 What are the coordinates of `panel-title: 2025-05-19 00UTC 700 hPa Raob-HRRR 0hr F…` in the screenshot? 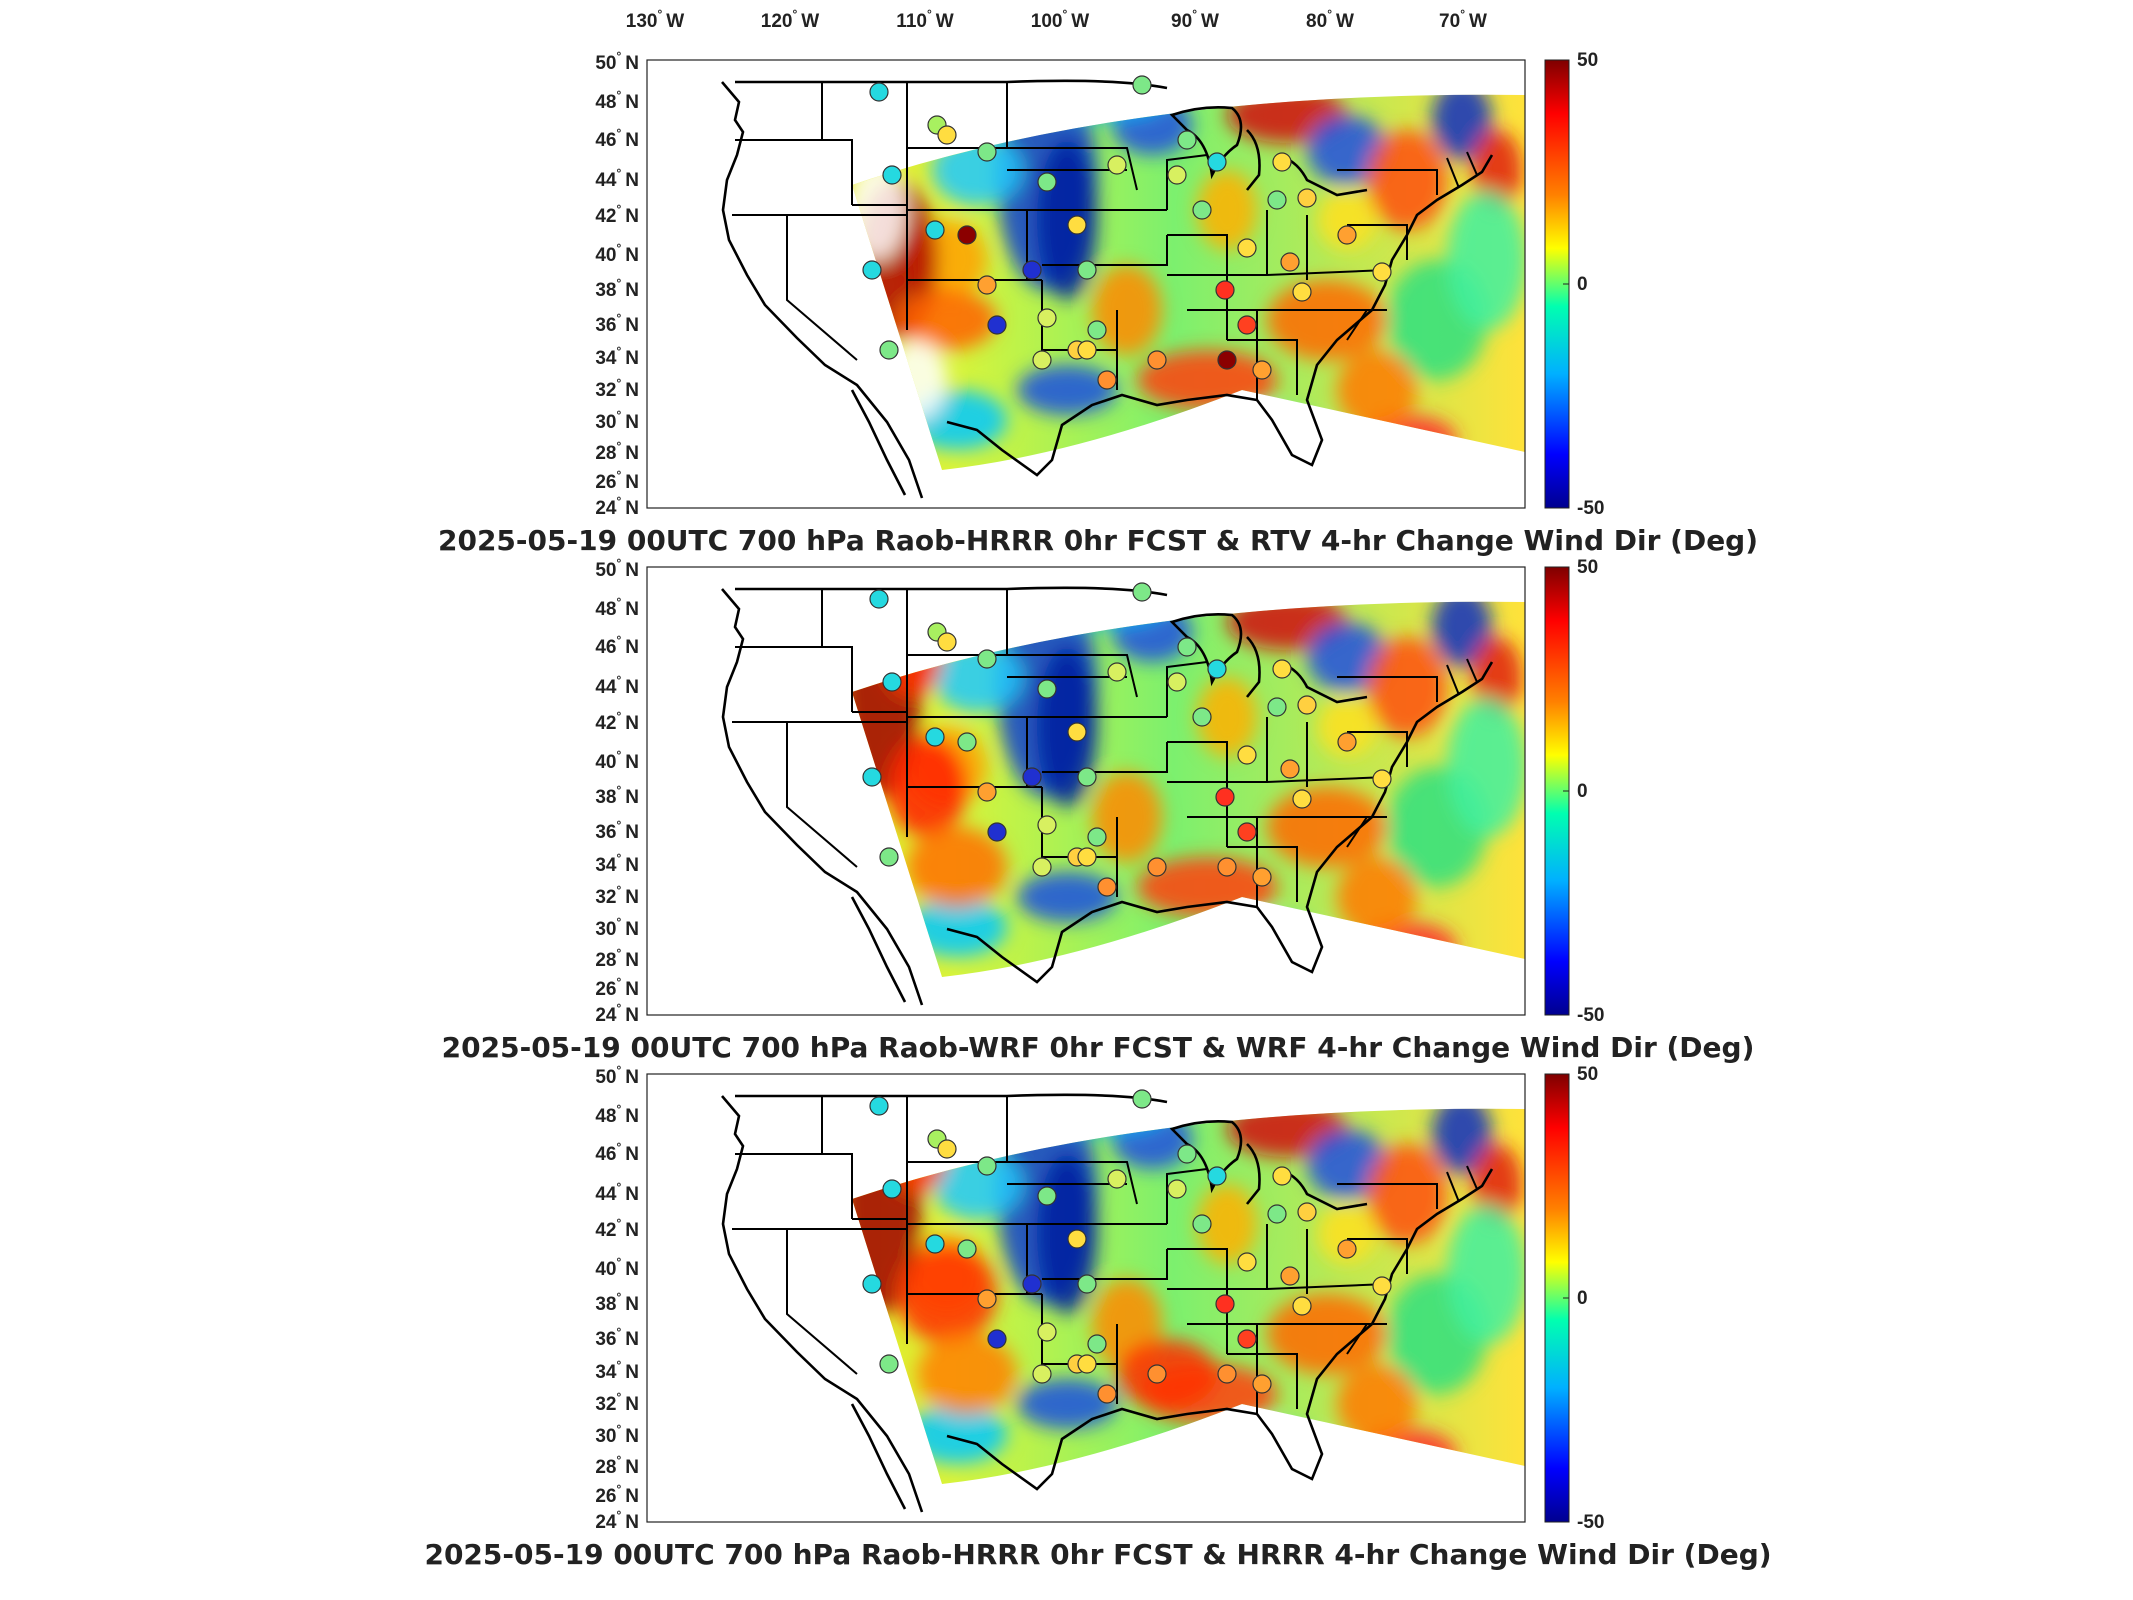 It's located at (1097, 1554).